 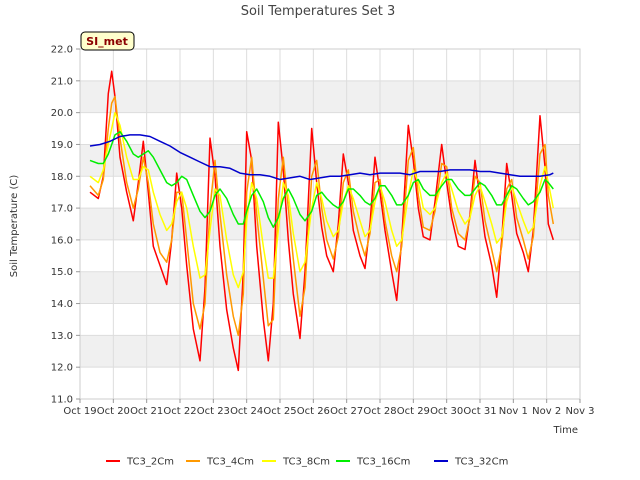 I want to click on x-tick-label: Oct 23, so click(x=213, y=411).